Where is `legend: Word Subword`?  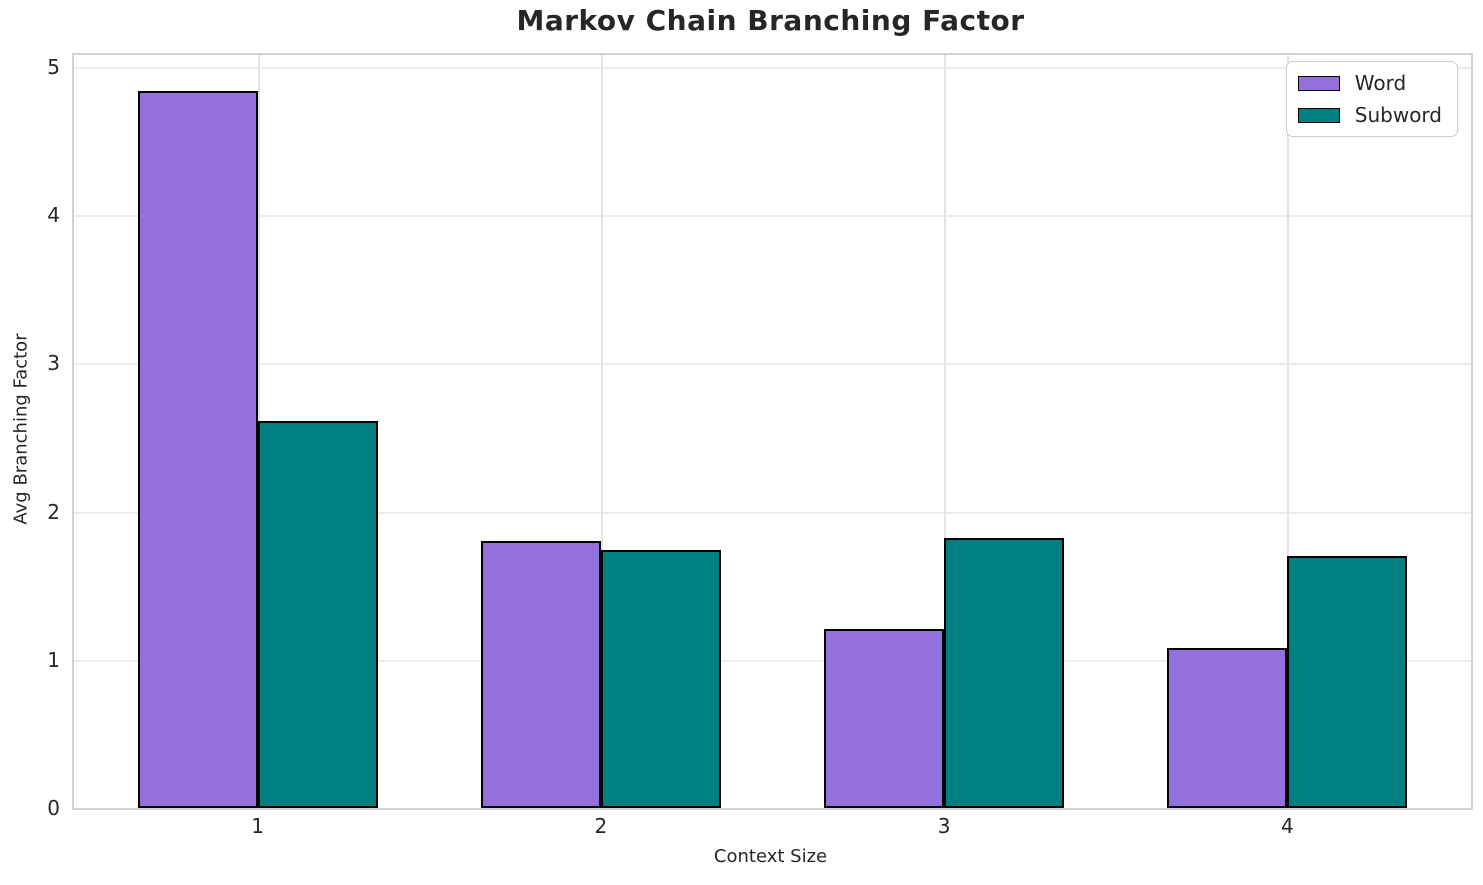 legend: Word Subword is located at coordinates (1371, 99).